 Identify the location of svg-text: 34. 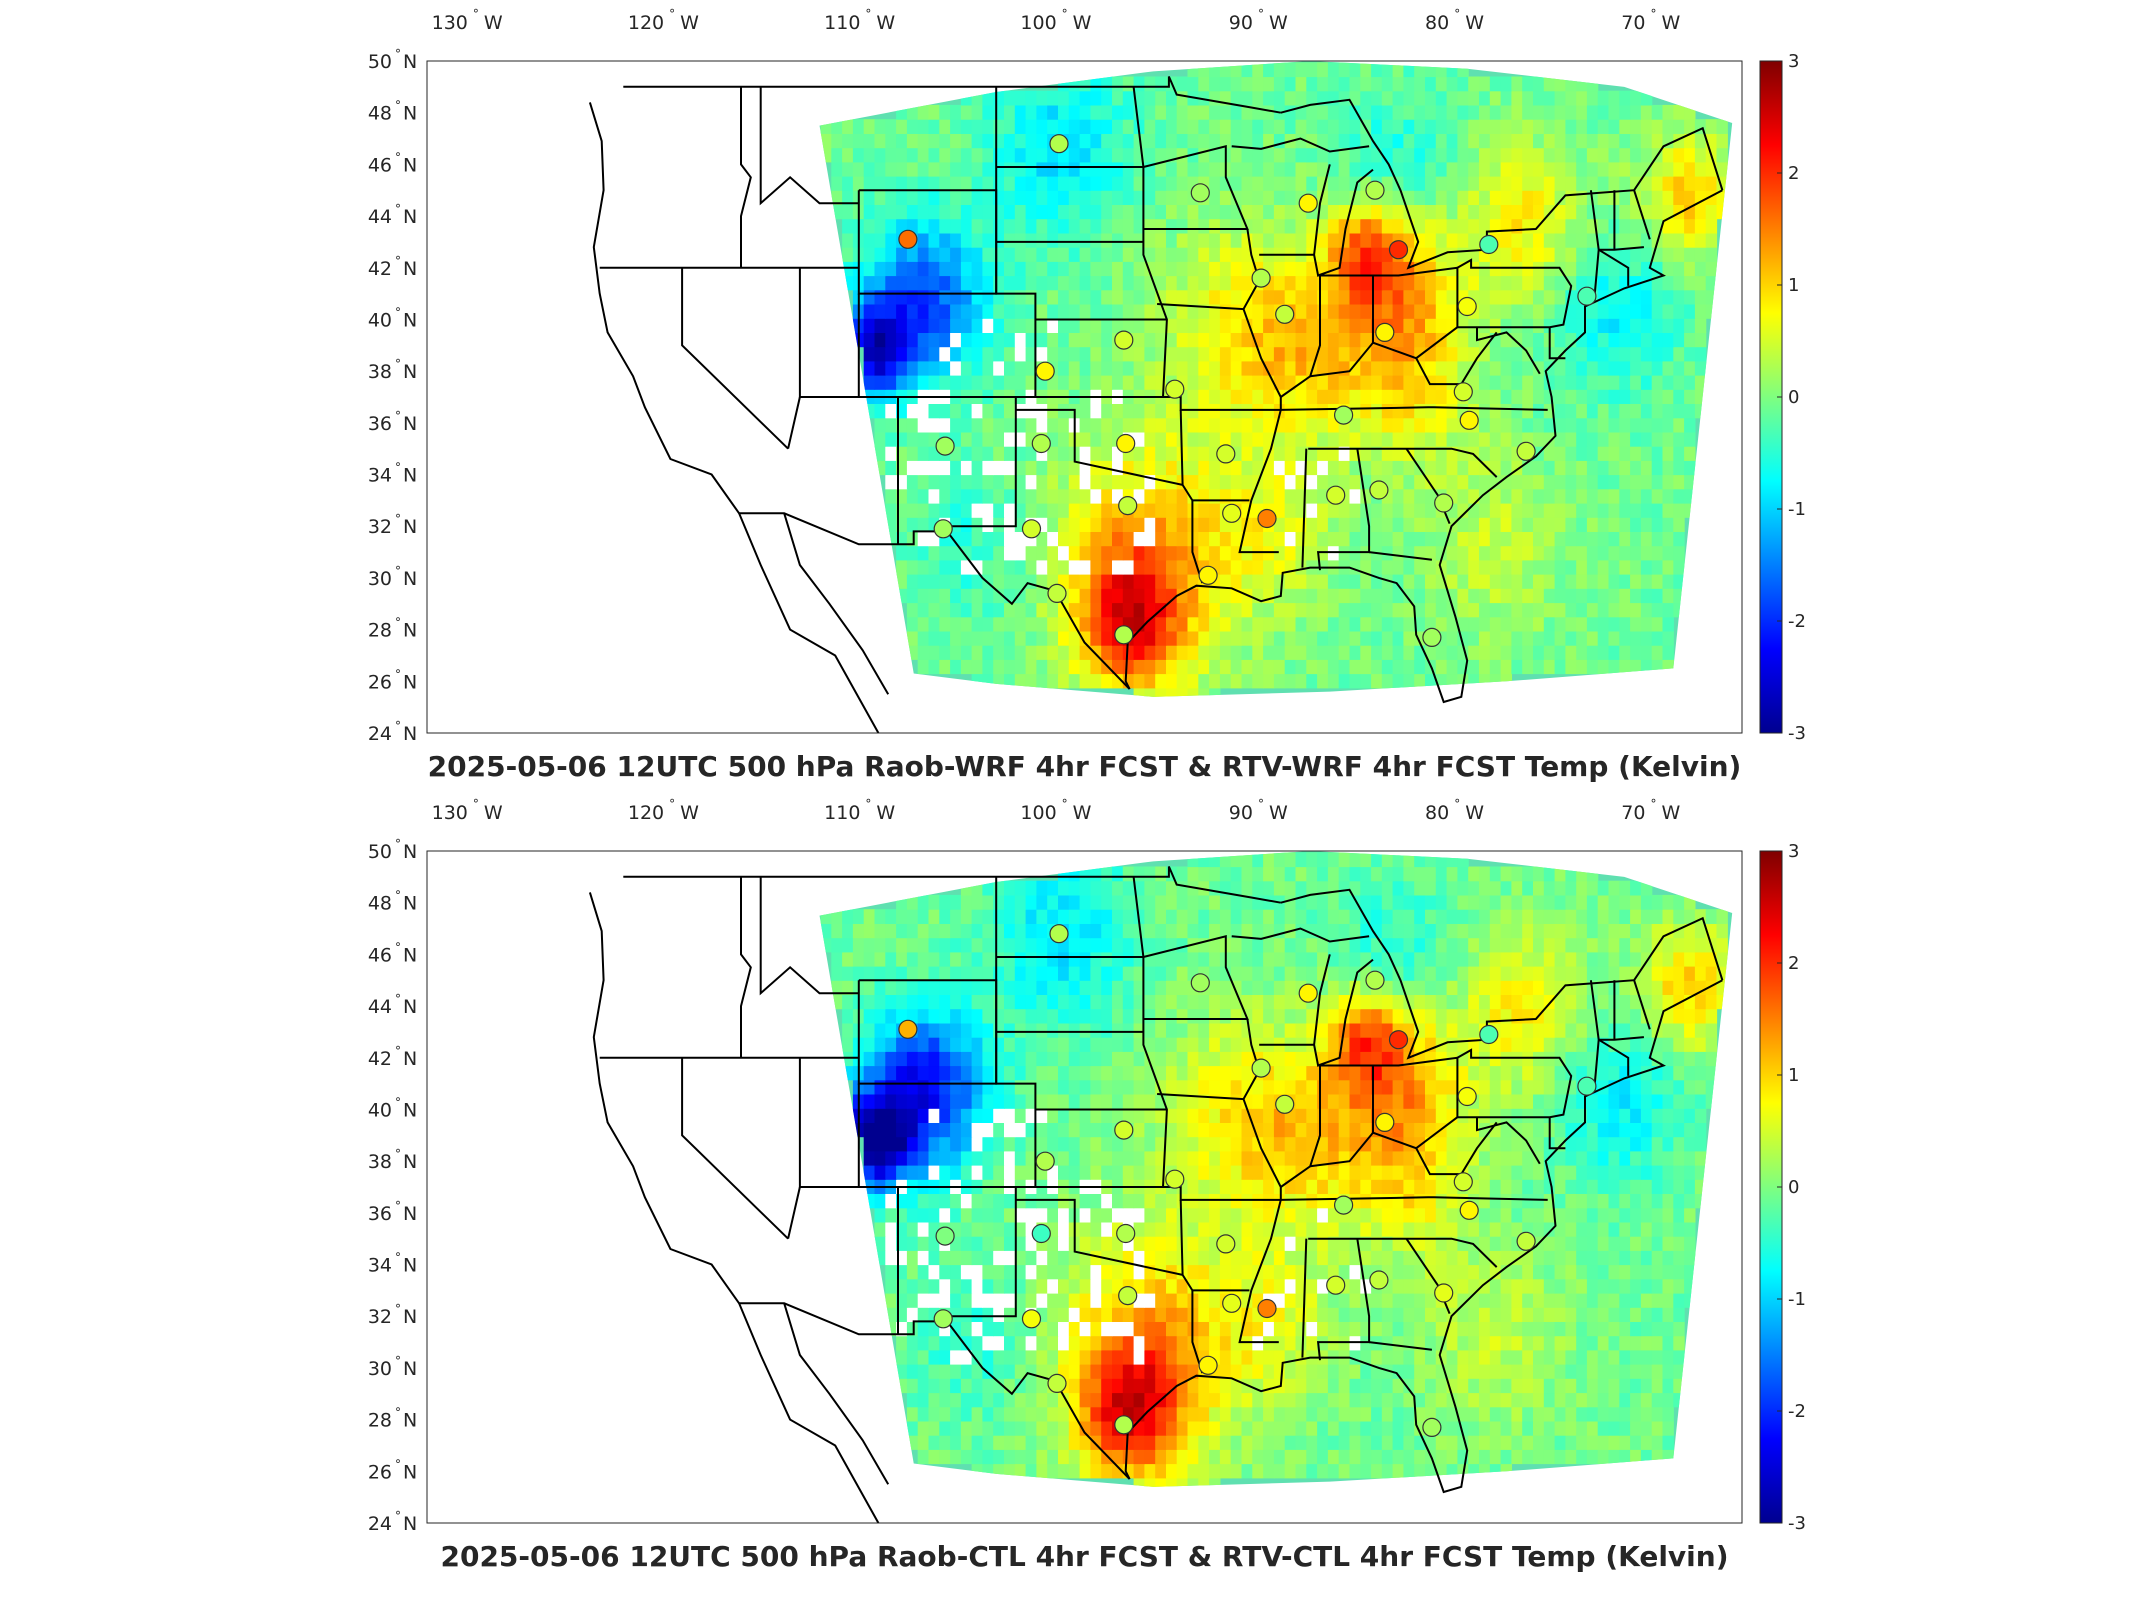
(380, 476).